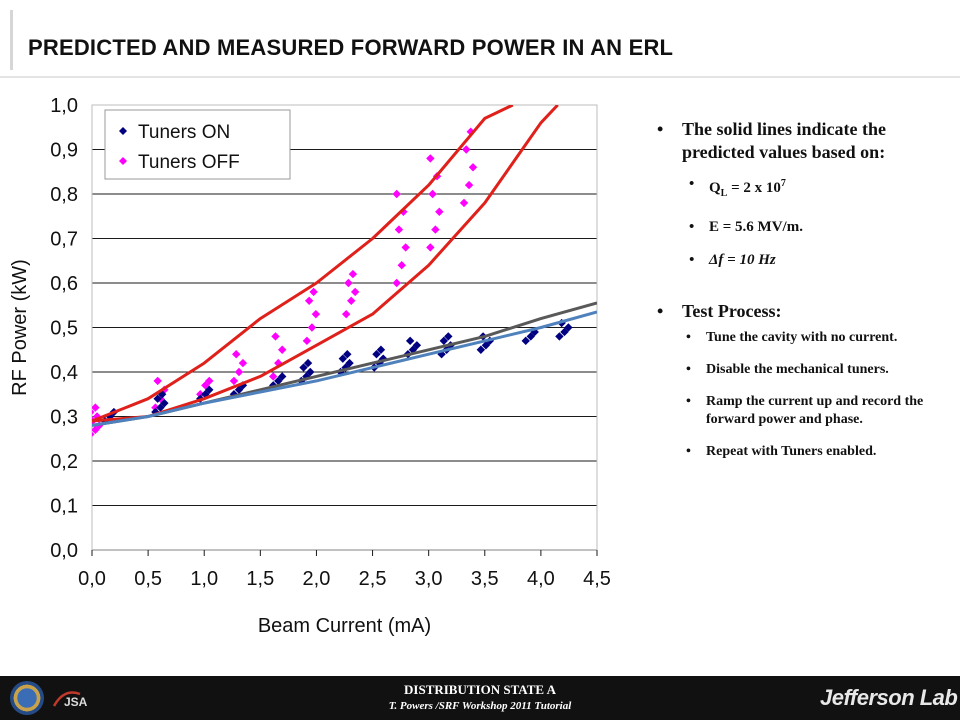 The width and height of the screenshot is (960, 720). Describe the element at coordinates (64, 151) in the screenshot. I see `y-tick-label: 0,9` at that location.